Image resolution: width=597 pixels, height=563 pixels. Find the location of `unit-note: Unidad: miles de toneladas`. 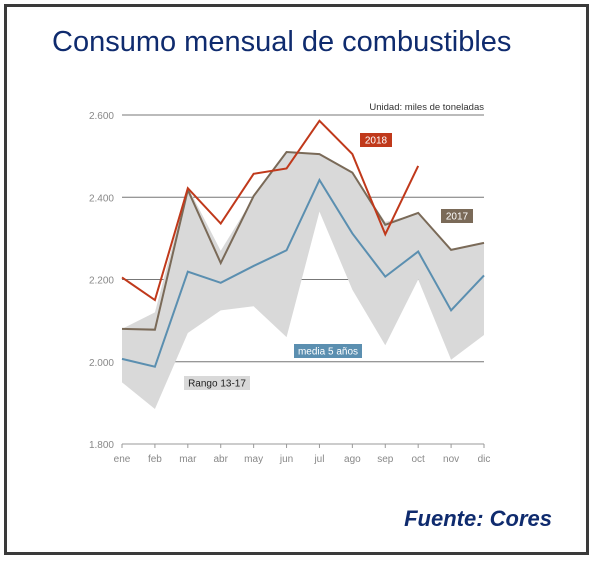

unit-note: Unidad: miles de toneladas is located at coordinates (426, 107).